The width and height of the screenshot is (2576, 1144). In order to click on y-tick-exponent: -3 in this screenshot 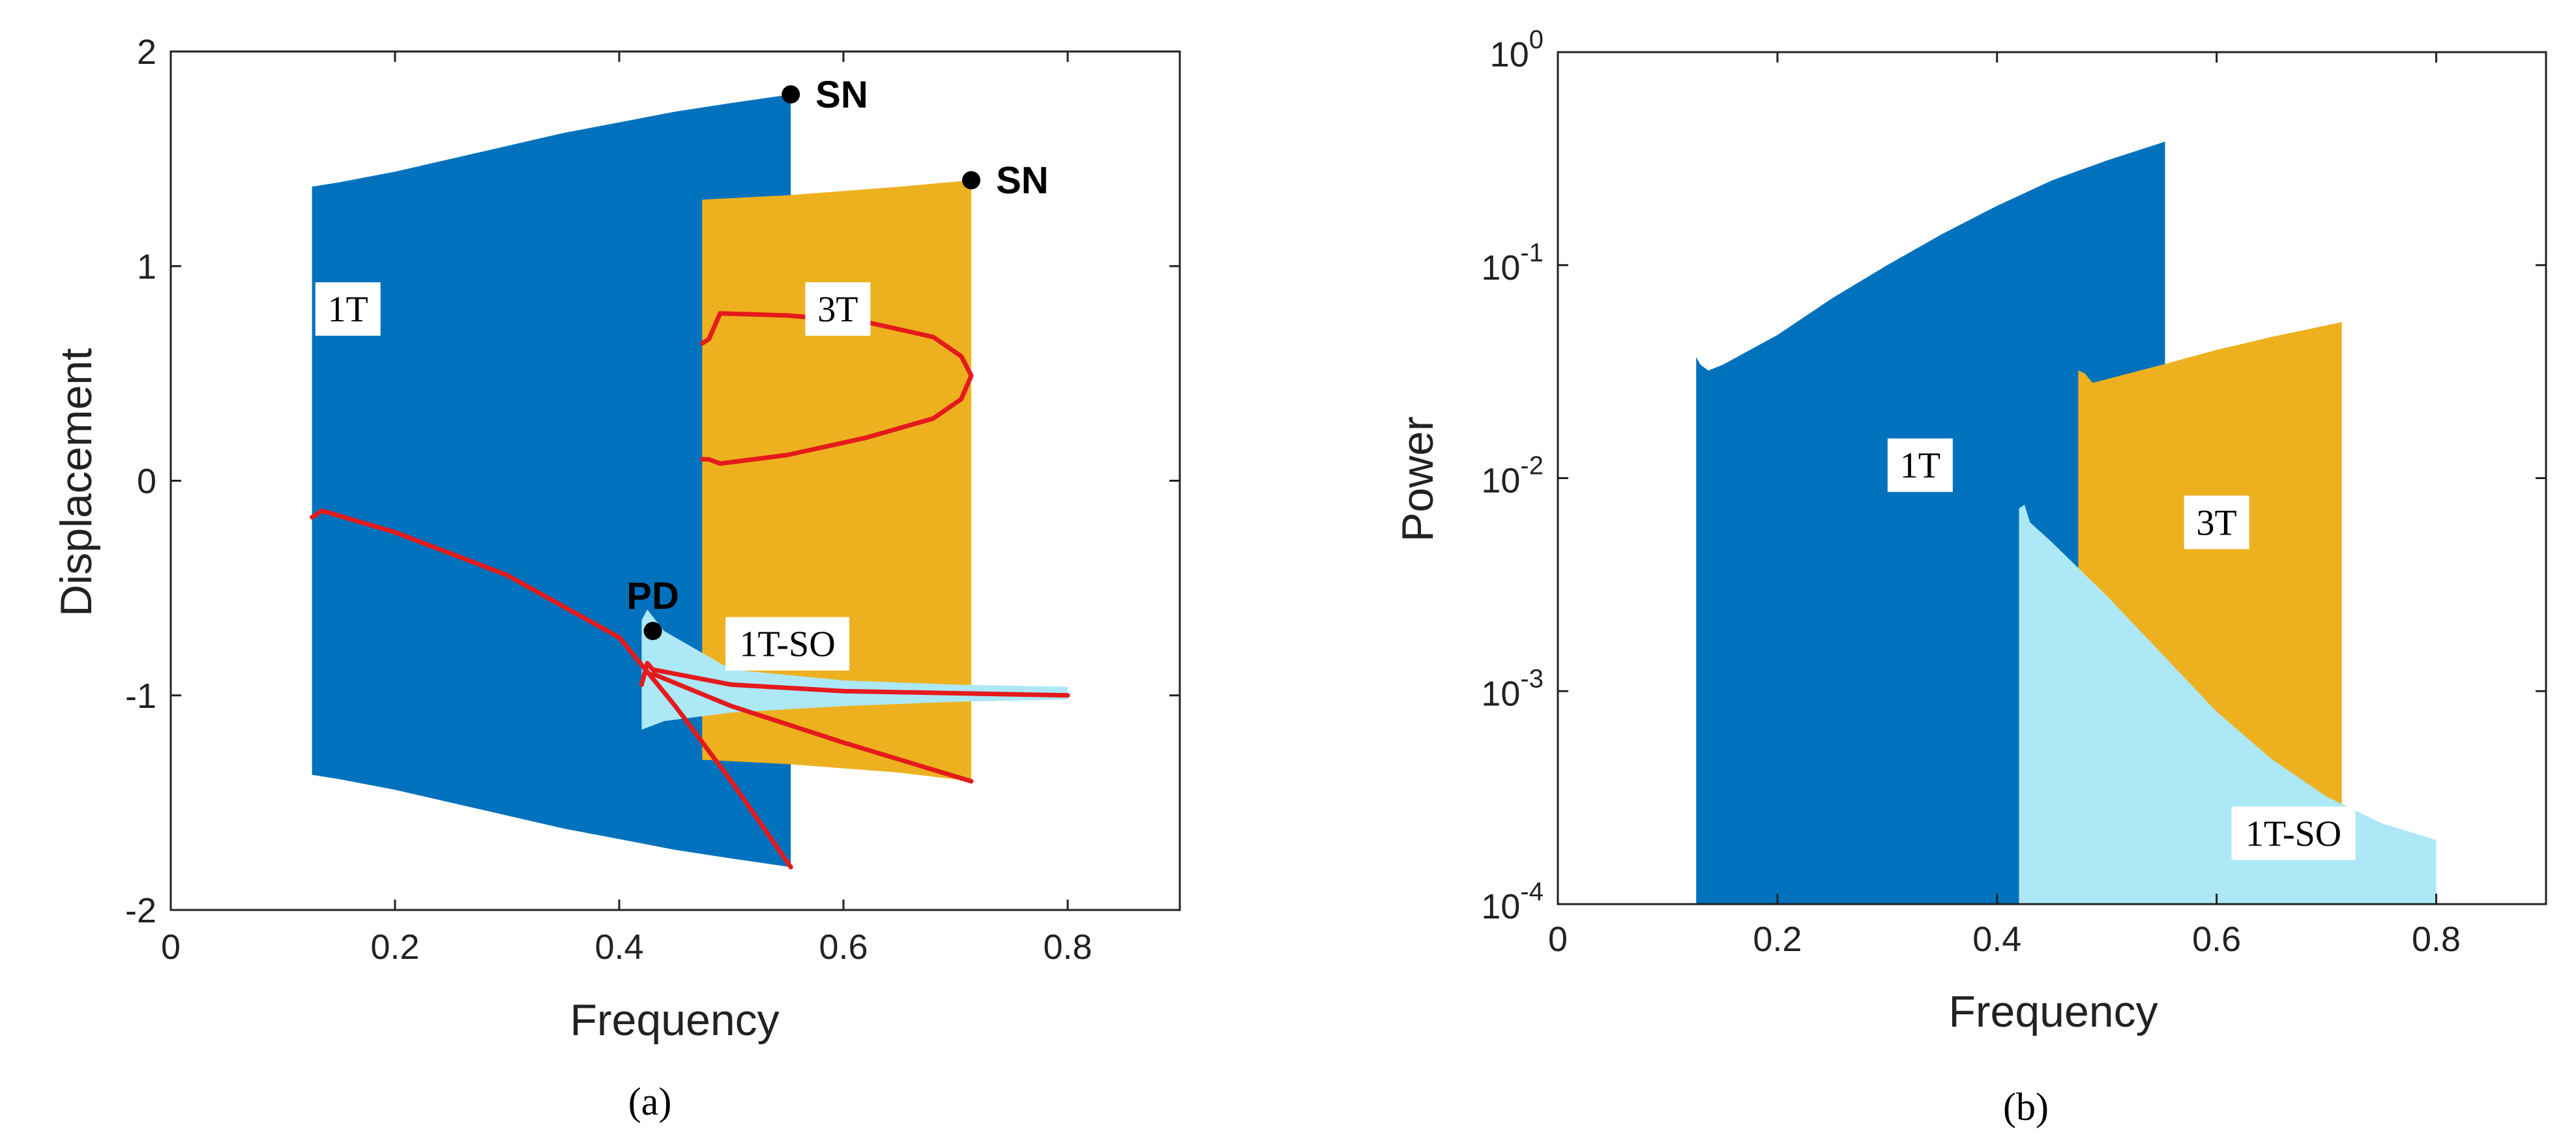, I will do `click(1532, 679)`.